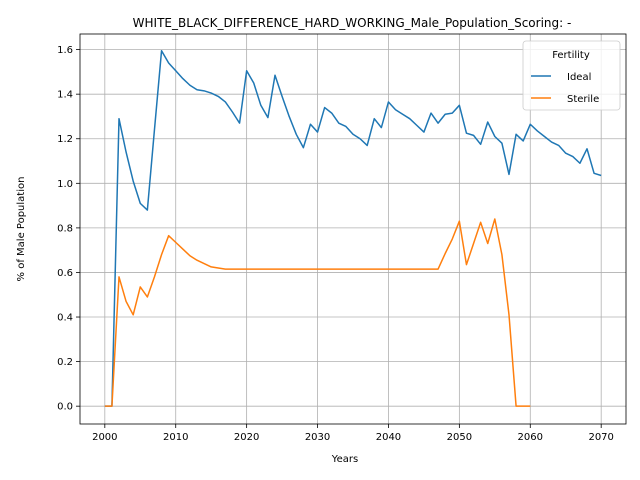 The width and height of the screenshot is (640, 480). What do you see at coordinates (21, 229) in the screenshot?
I see `y-axis-label: % of Male Population` at bounding box center [21, 229].